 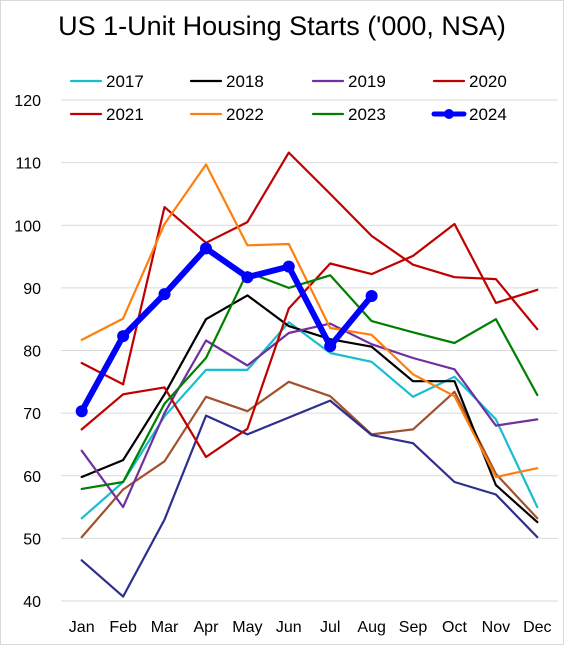 What do you see at coordinates (245, 114) in the screenshot?
I see `legend-label: 2022` at bounding box center [245, 114].